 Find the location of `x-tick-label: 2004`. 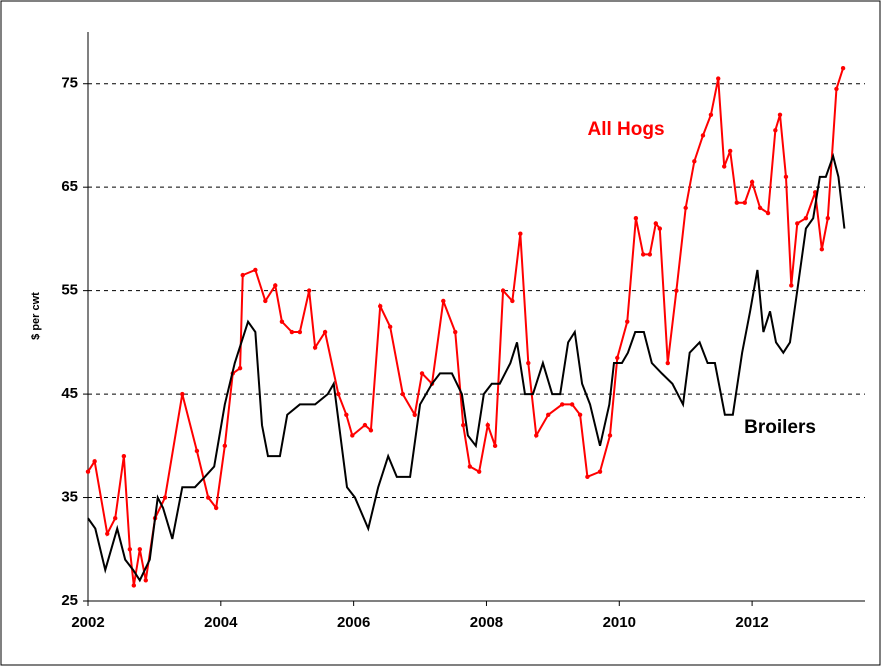

x-tick-label: 2004 is located at coordinates (221, 622).